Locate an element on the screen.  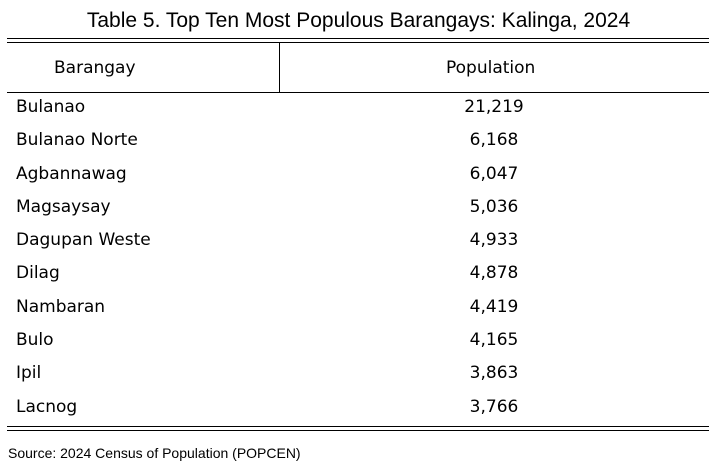
barangay-cell: Dagupan Weste is located at coordinates (83, 240).